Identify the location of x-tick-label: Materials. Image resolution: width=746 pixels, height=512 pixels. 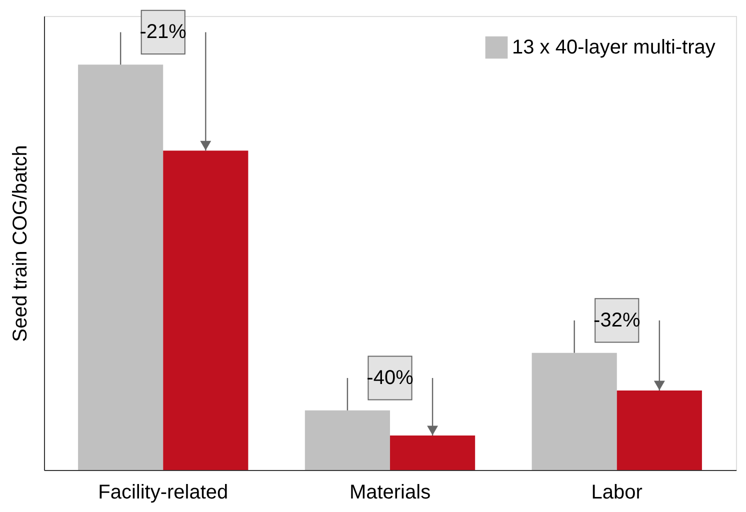
(390, 493).